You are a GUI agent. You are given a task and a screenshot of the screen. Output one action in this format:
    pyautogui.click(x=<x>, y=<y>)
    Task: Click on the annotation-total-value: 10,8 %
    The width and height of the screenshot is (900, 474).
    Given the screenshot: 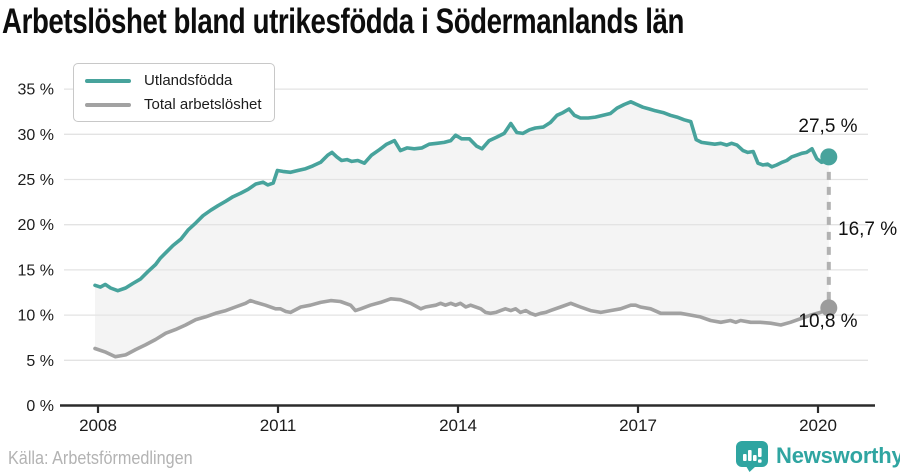 What is the action you would take?
    pyautogui.click(x=828, y=321)
    